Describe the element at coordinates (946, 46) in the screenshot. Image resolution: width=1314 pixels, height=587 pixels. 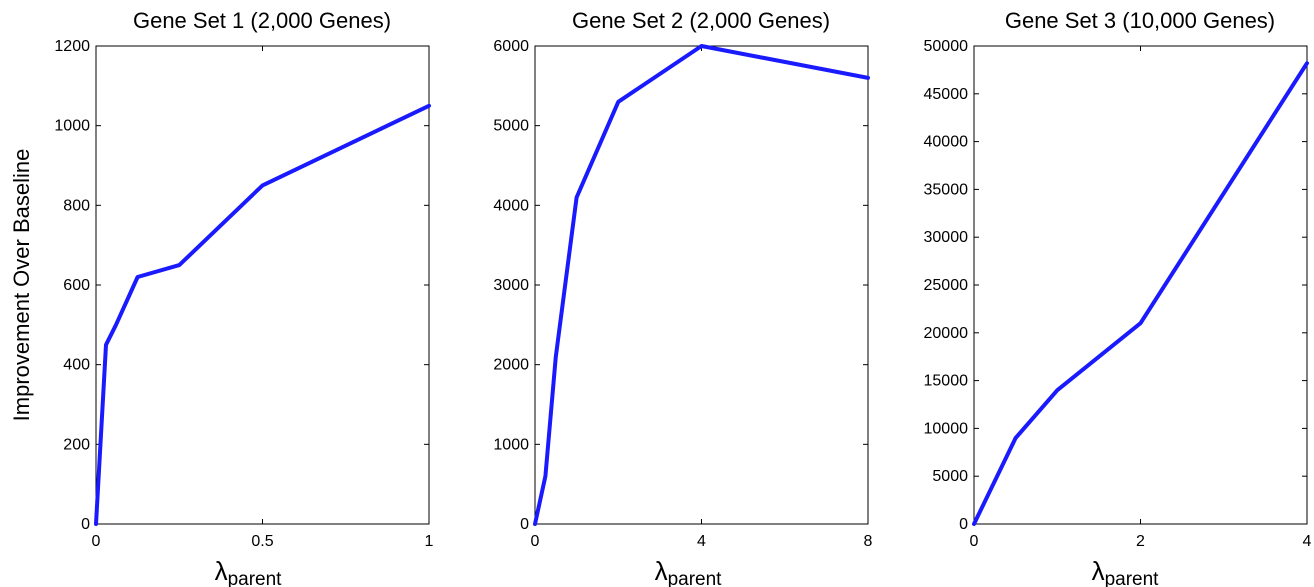
I see `y-tick-label: 50000` at that location.